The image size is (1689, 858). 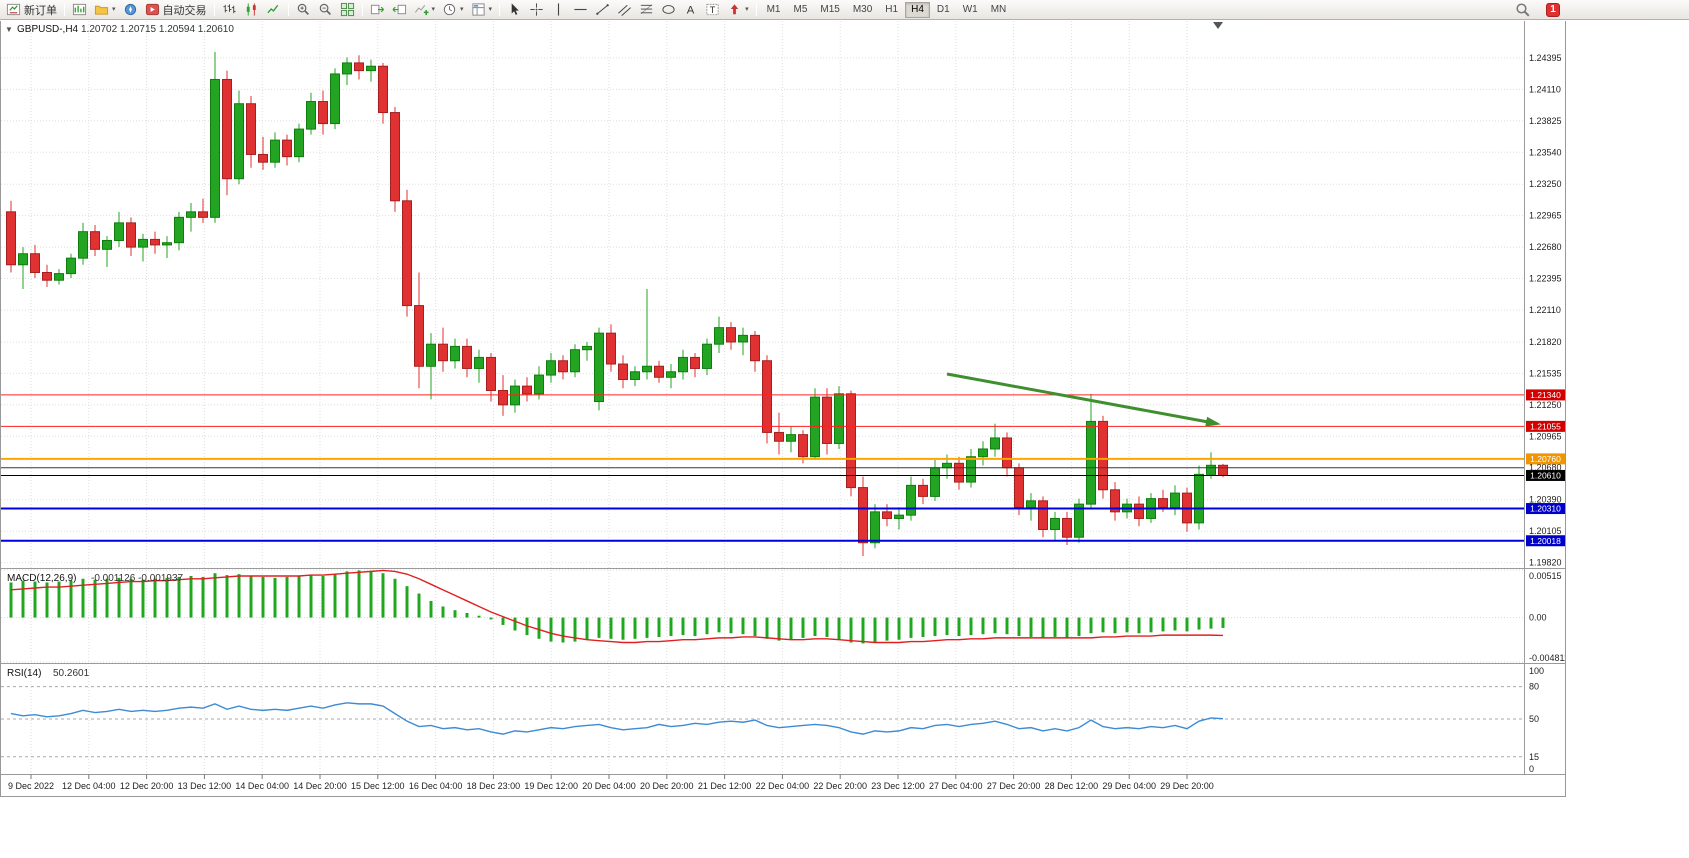 I want to click on search-button, so click(x=1523, y=10).